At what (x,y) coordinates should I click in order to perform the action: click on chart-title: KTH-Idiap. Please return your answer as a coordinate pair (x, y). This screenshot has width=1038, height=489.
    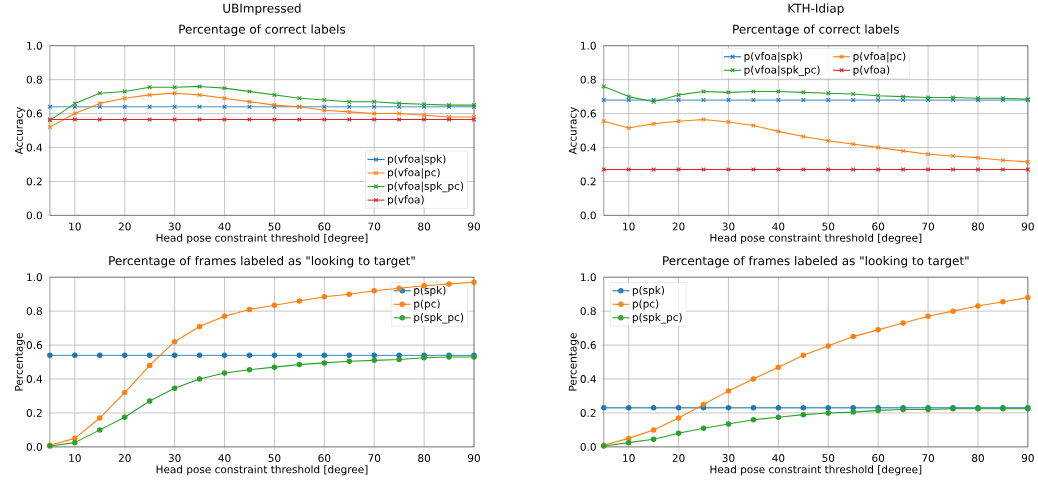
    Looking at the image, I should click on (816, 9).